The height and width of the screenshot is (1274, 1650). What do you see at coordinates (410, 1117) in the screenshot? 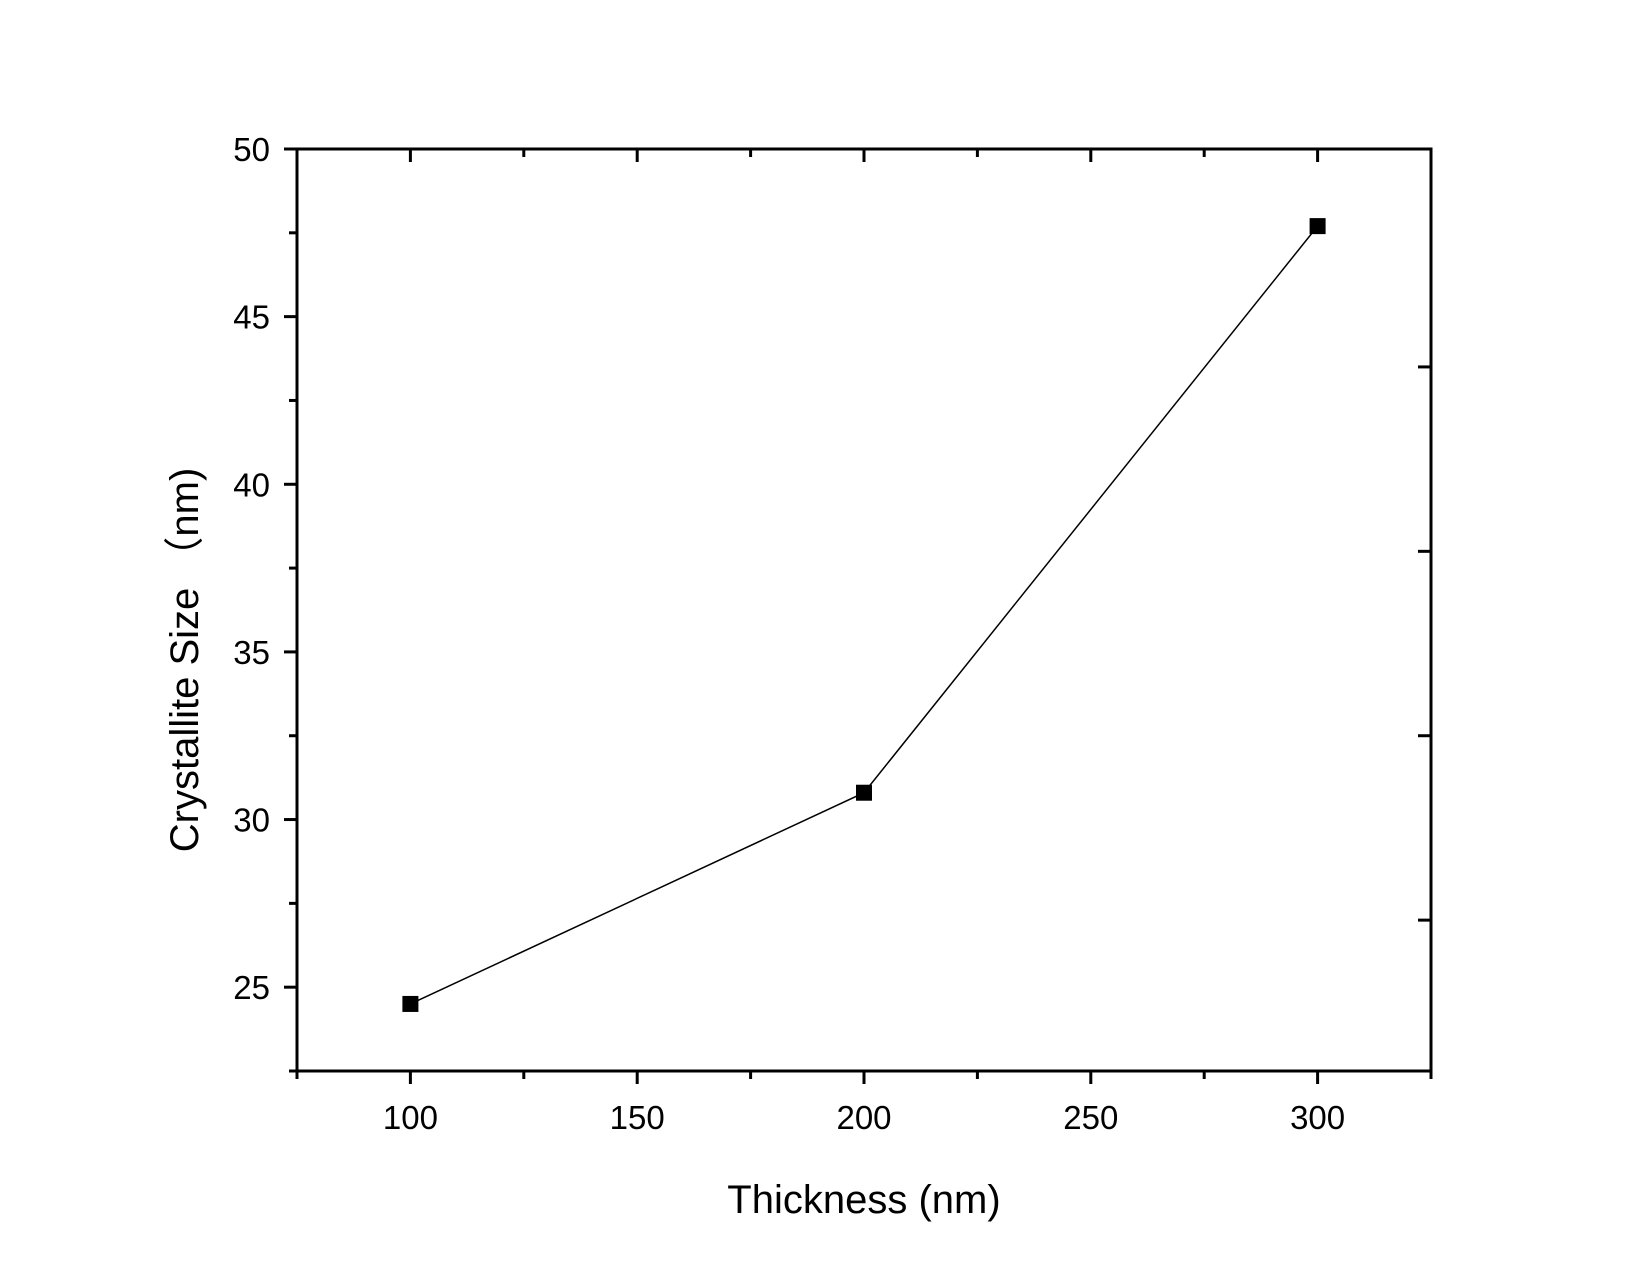
I see `x-tick-label: 100` at bounding box center [410, 1117].